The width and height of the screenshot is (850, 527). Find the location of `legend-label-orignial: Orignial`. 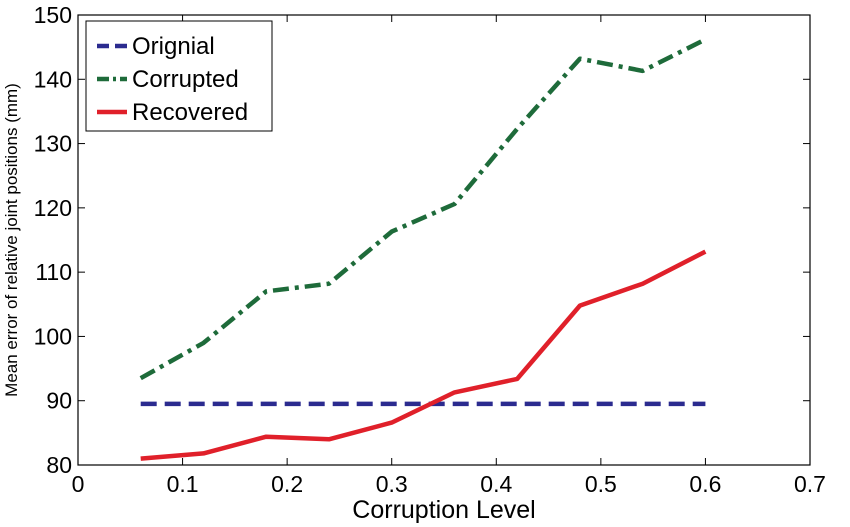

legend-label-orignial: Orignial is located at coordinates (173, 46).